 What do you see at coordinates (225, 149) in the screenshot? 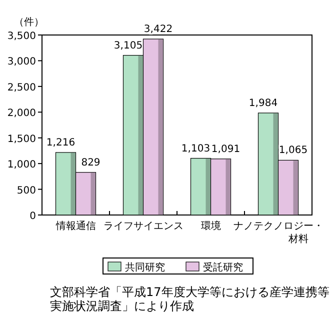
I see `data-label: 1,091` at bounding box center [225, 149].